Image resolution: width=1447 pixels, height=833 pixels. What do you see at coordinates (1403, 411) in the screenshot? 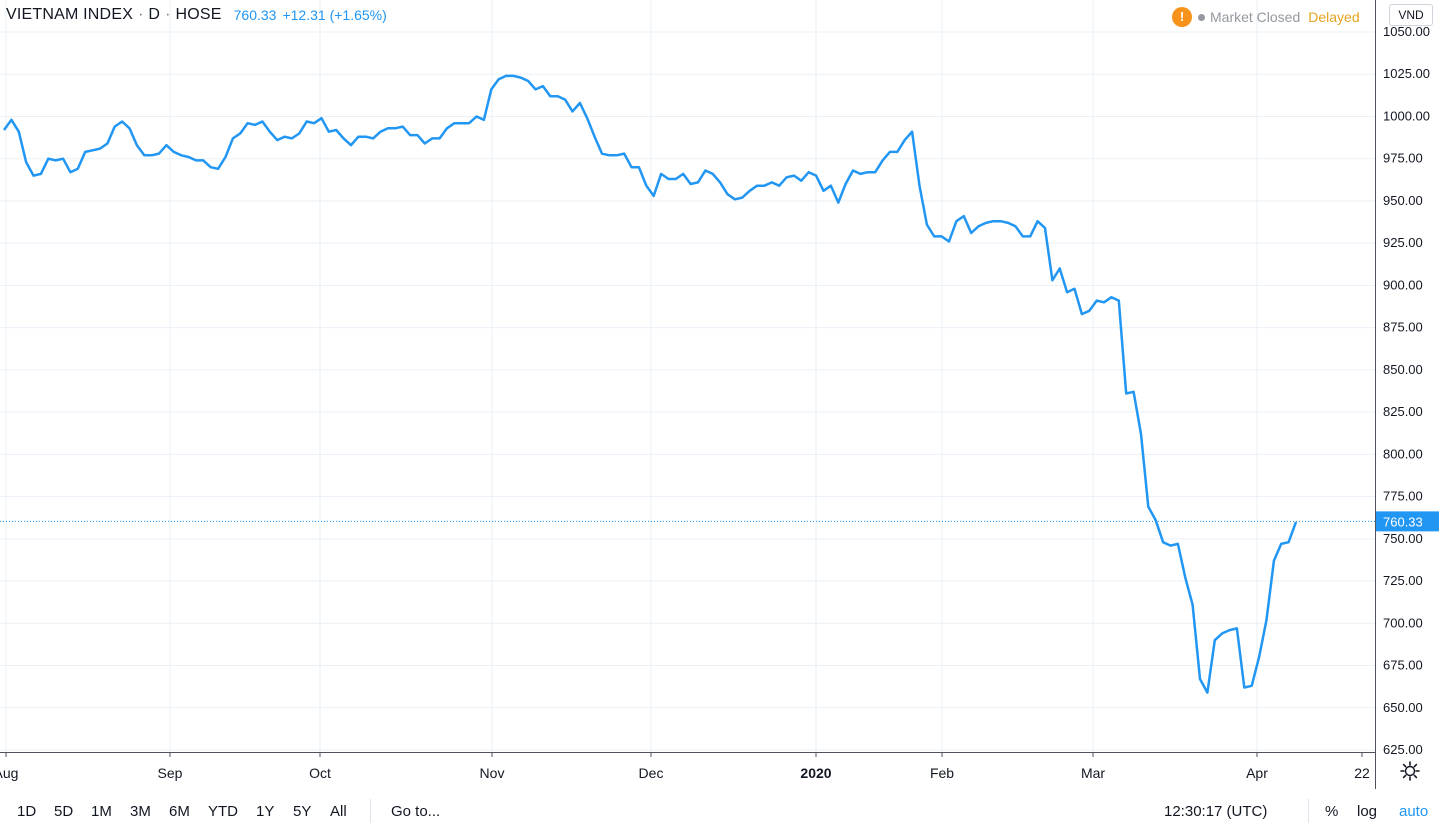
I see `y-tick-label: 825.00` at bounding box center [1403, 411].